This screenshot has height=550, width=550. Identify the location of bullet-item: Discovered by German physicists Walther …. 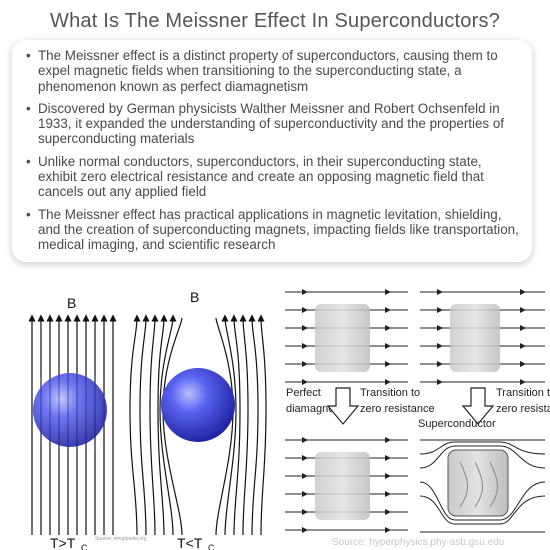
(274, 124).